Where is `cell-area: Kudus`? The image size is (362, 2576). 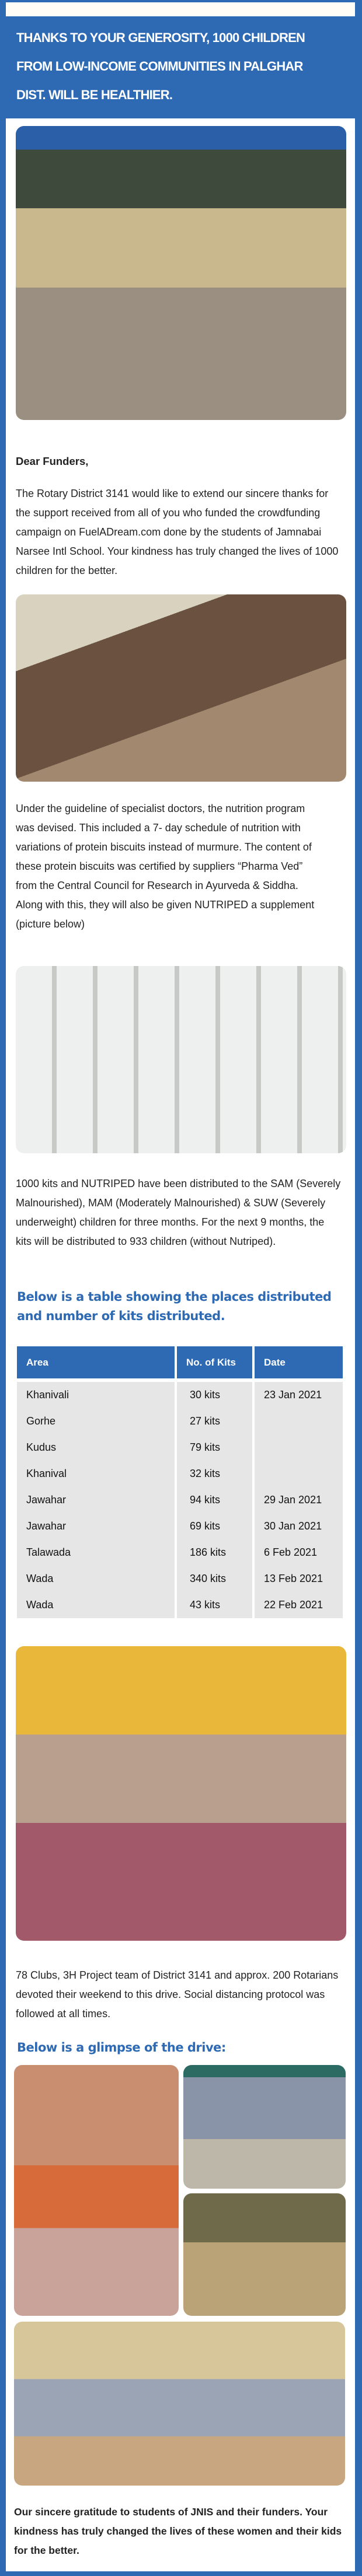
cell-area: Kudus is located at coordinates (96, 1447).